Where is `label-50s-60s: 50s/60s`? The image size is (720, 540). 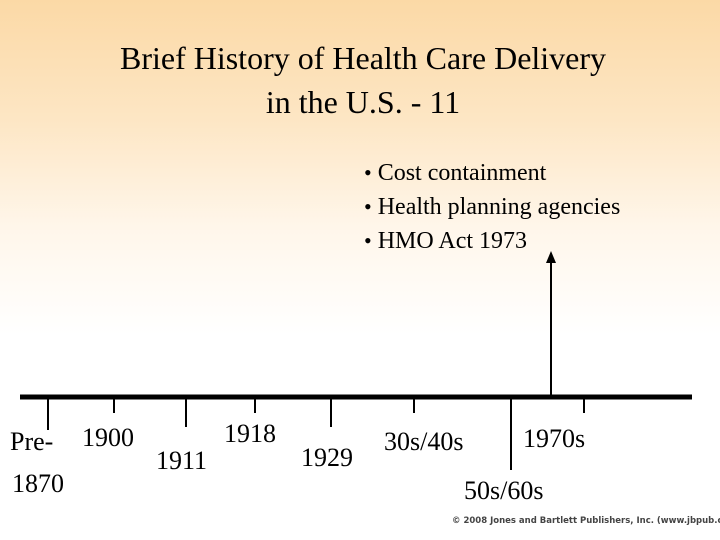
label-50s-60s: 50s/60s is located at coordinates (504, 490).